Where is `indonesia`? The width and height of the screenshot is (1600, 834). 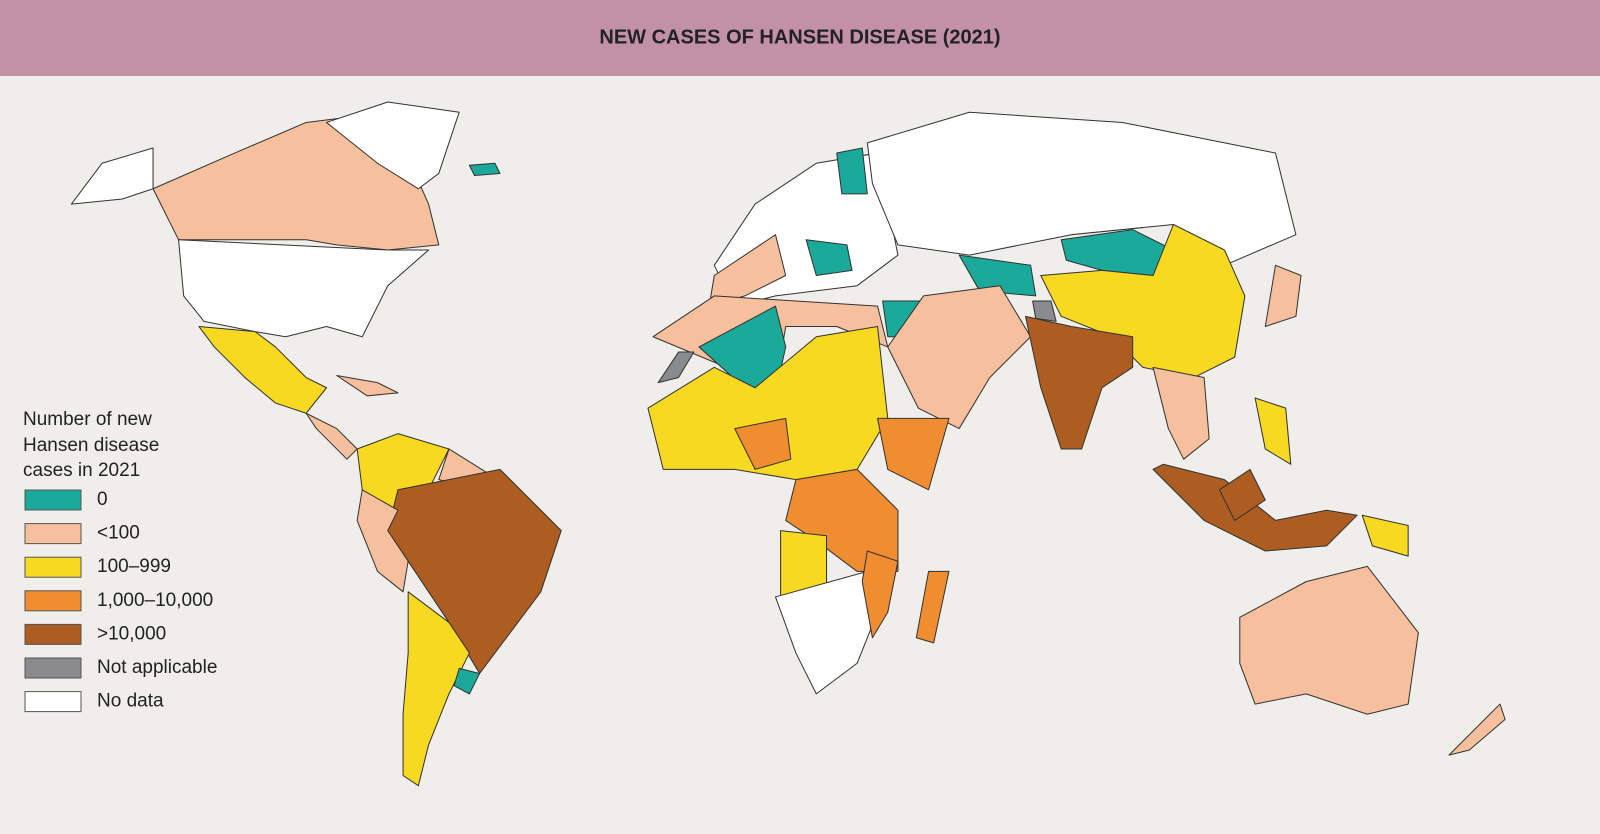
indonesia is located at coordinates (1255, 507).